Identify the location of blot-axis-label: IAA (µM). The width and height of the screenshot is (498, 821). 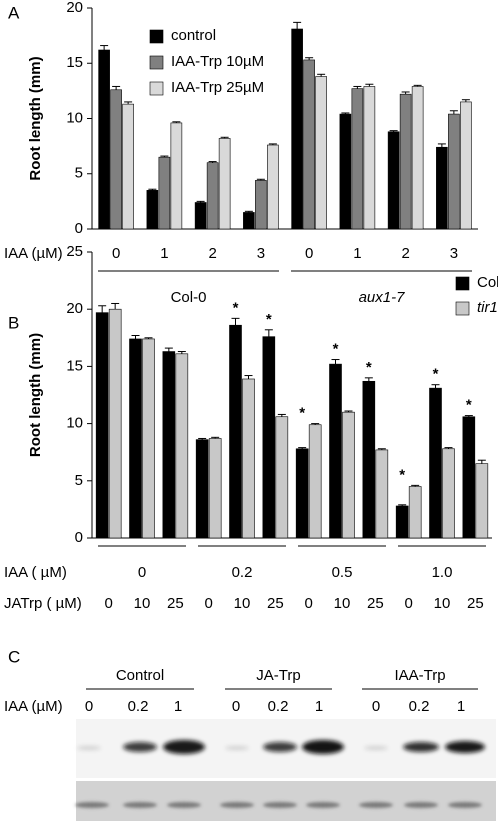
(33, 706).